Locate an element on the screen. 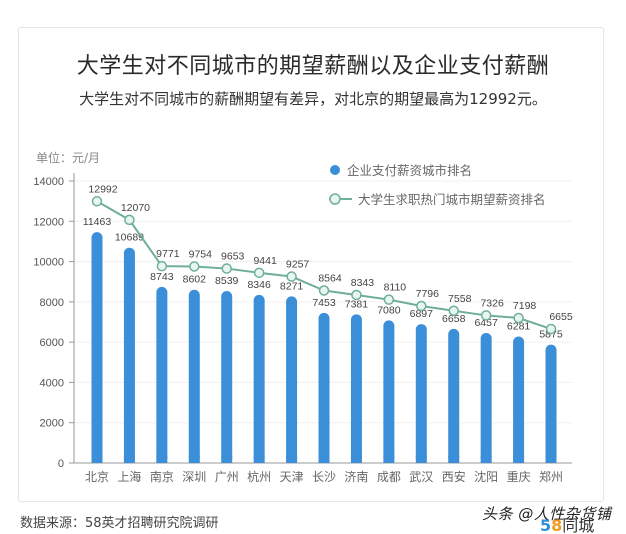 The height and width of the screenshot is (534, 626). watermark-logo: 58同城 is located at coordinates (567, 523).